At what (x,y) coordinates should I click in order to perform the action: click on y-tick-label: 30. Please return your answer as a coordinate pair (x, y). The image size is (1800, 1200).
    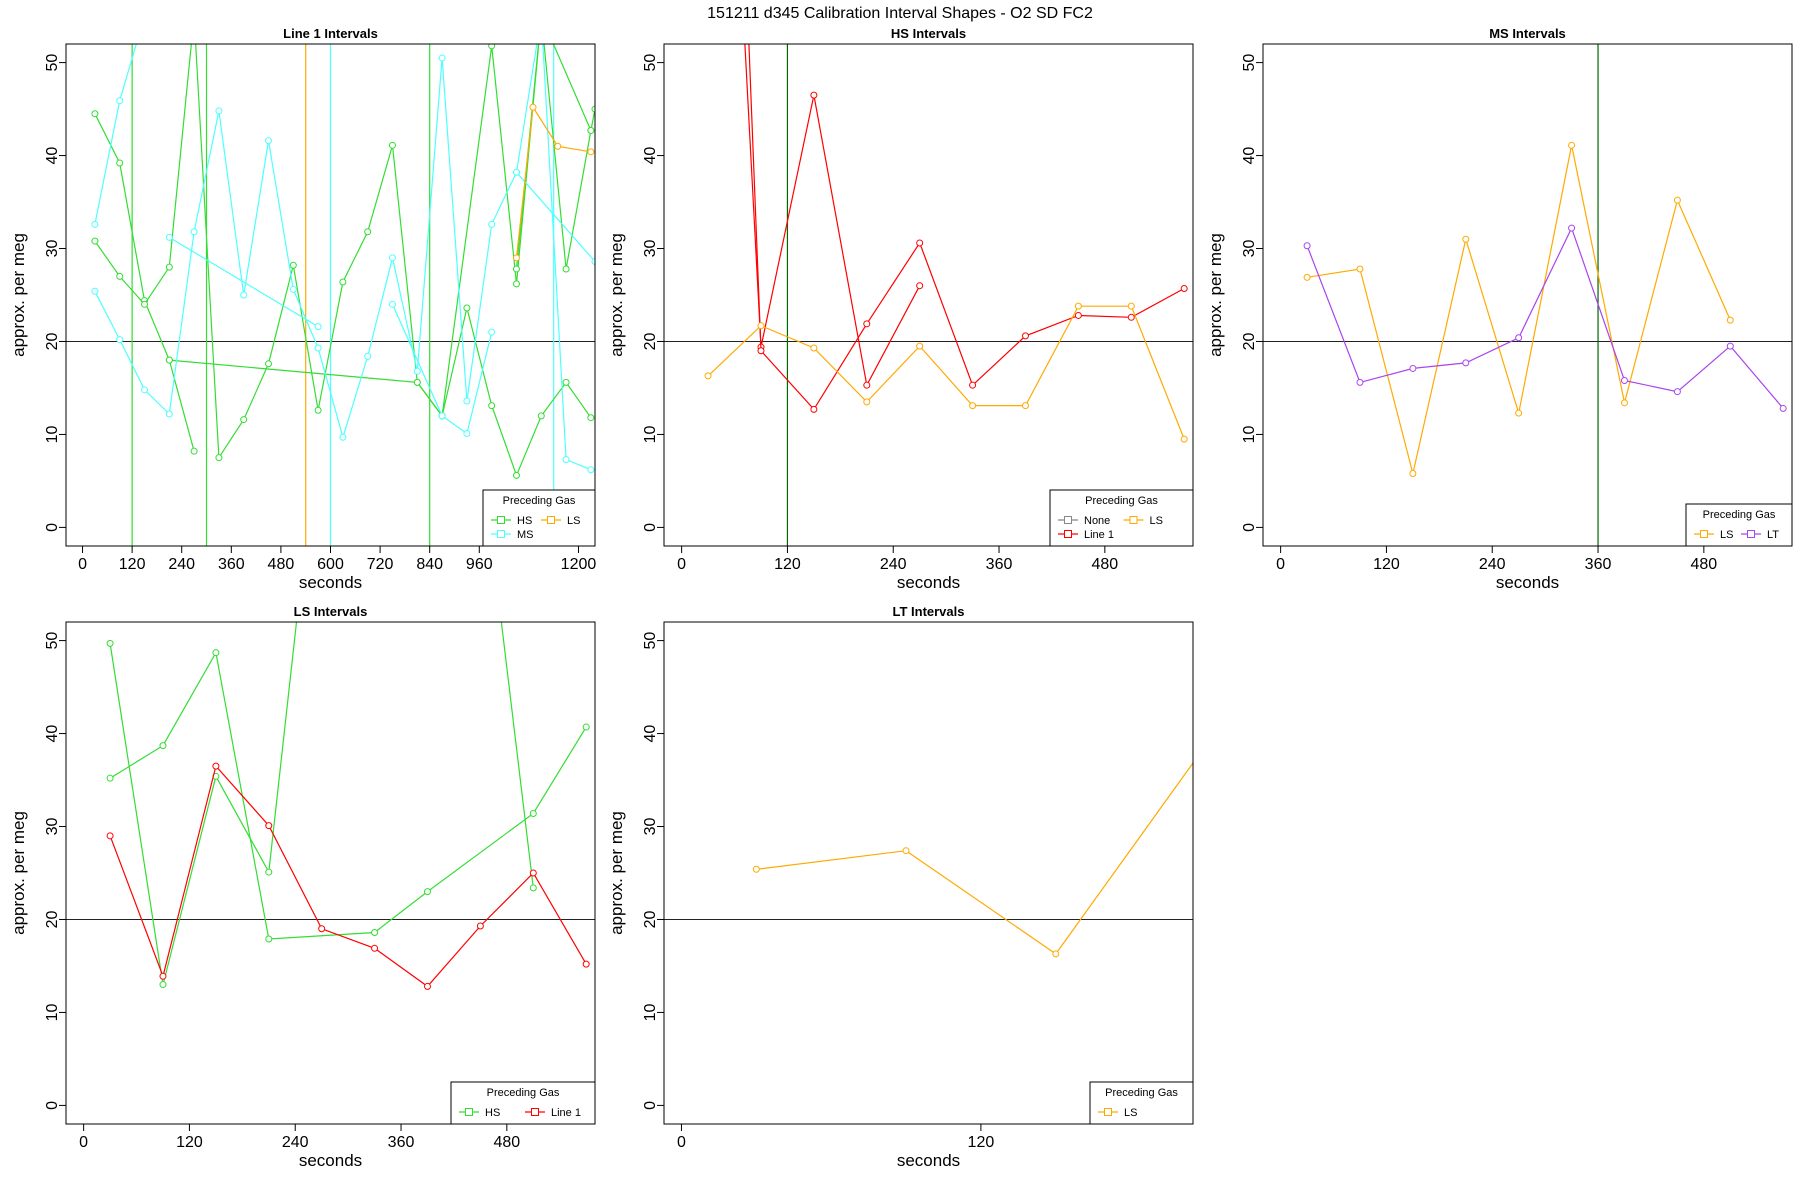
    Looking at the image, I should click on (52, 249).